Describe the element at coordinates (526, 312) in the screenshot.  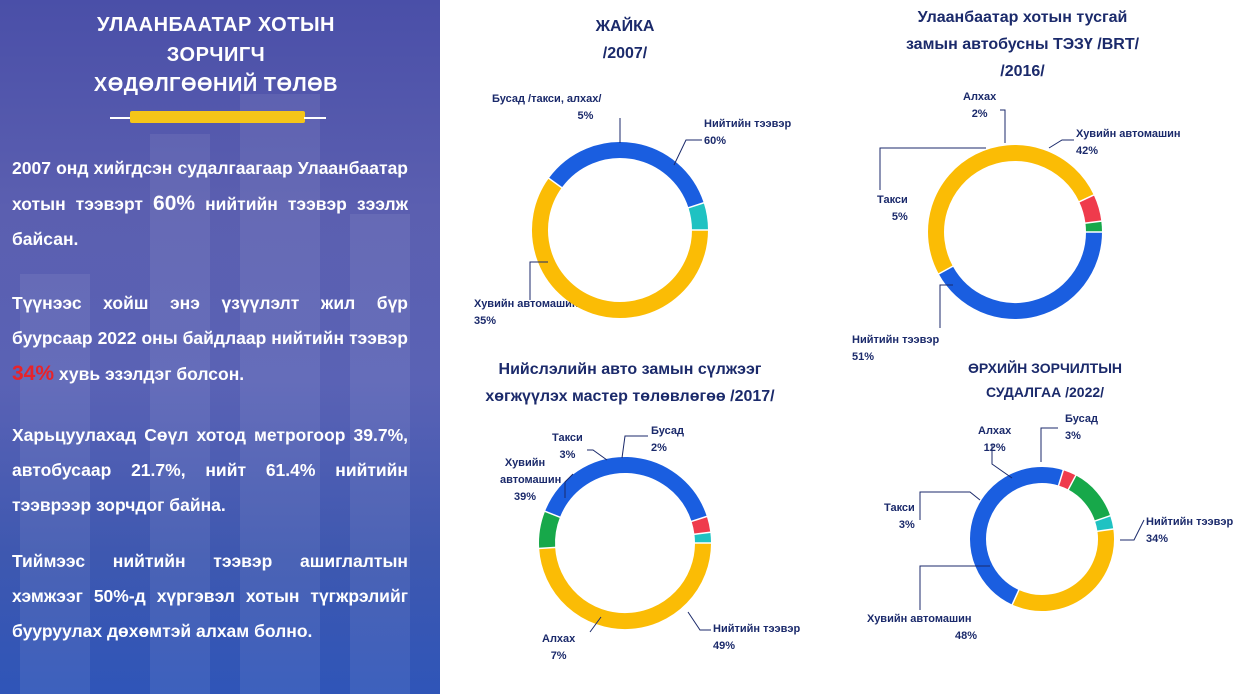
I see `slice-label-private-car: Хувийн автомашин 35%` at that location.